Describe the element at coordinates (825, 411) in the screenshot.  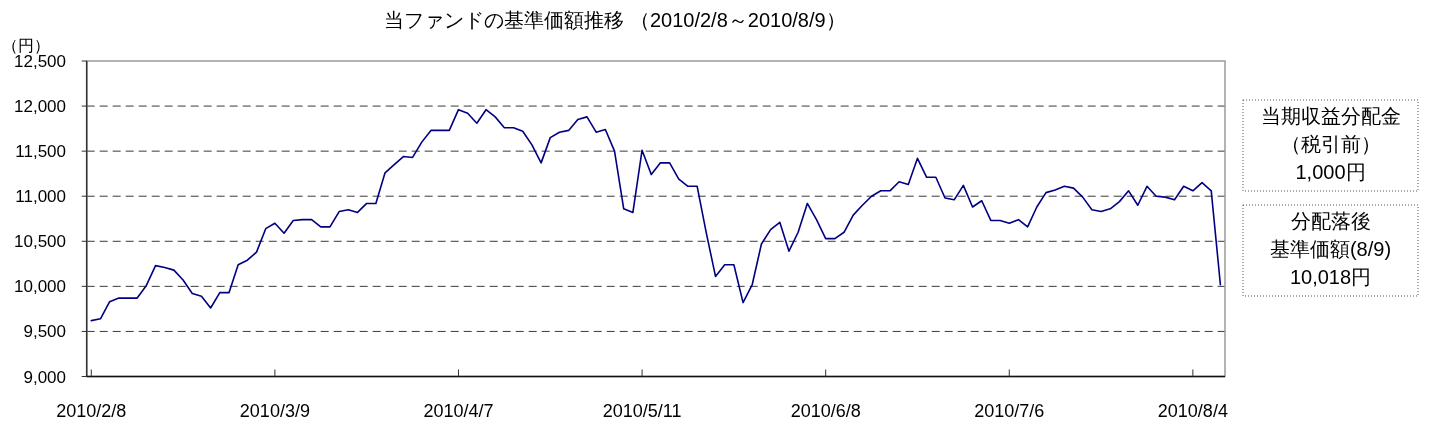
I see `x-tick-label: 2010/6/8` at that location.